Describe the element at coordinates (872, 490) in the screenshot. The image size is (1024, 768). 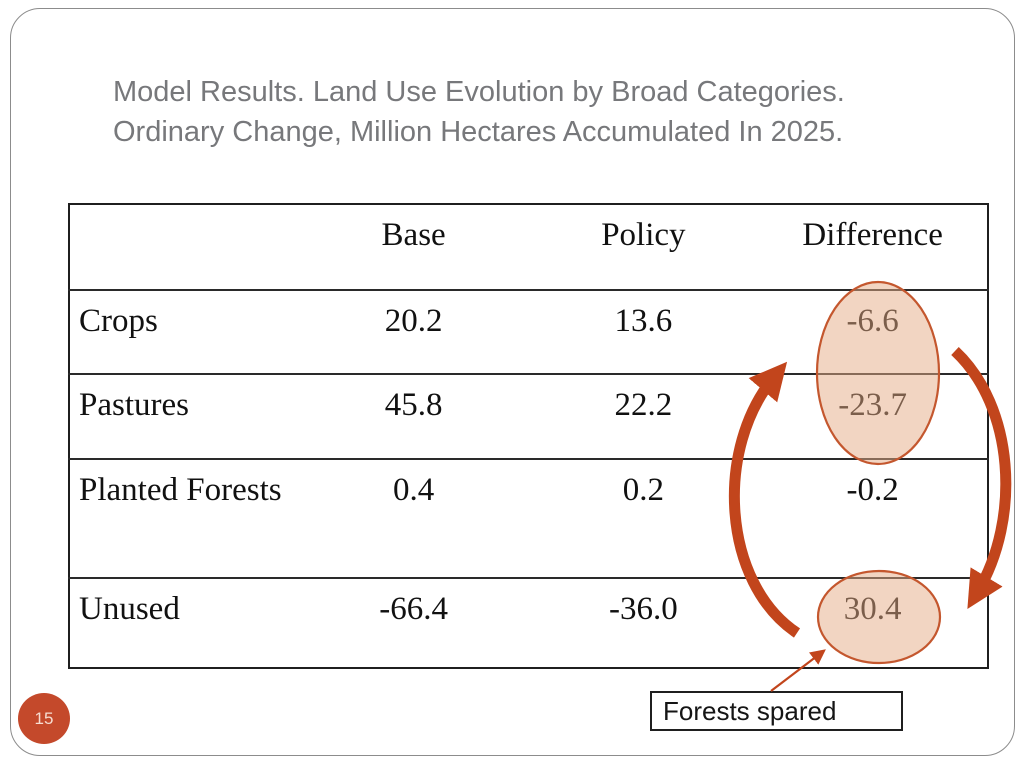
I see `cell-planted-difference: -0.2` at that location.